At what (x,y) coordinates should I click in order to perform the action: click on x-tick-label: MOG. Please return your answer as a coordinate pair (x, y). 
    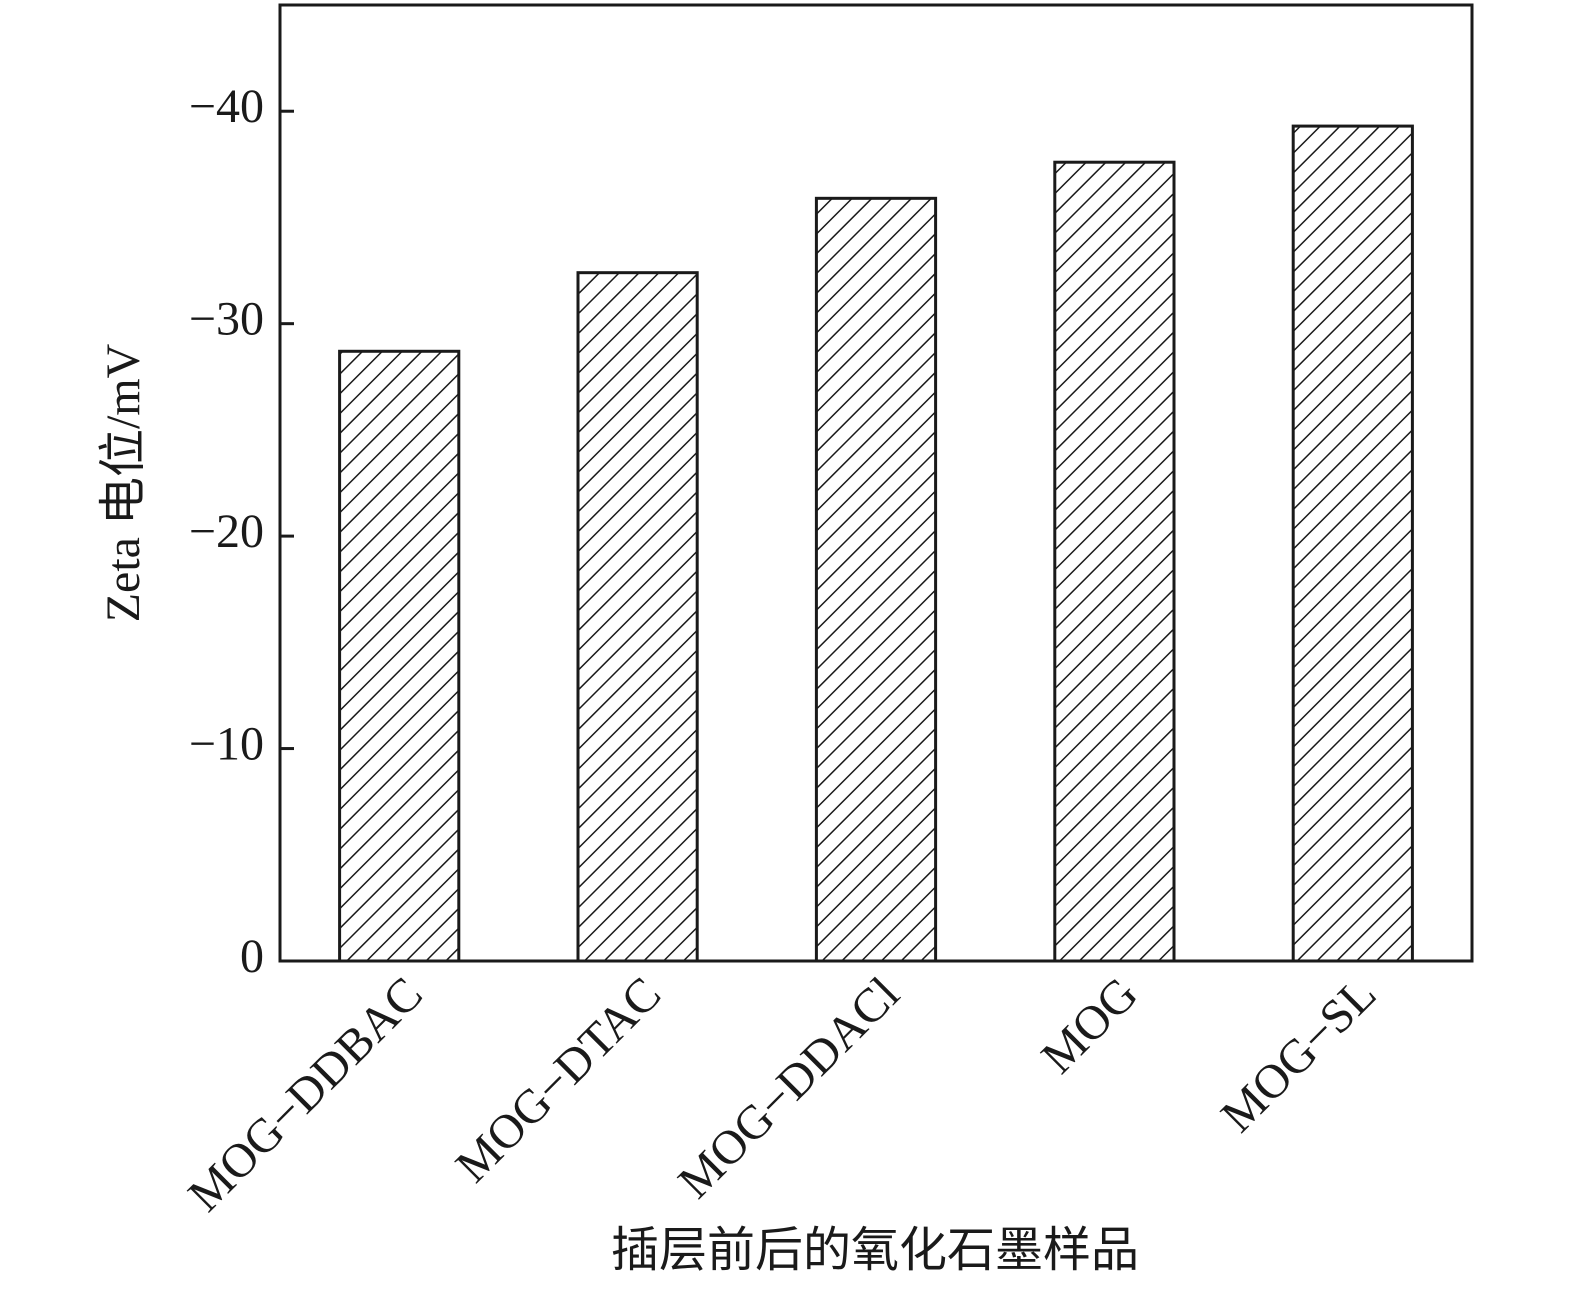
    Looking at the image, I should click on (1089, 1025).